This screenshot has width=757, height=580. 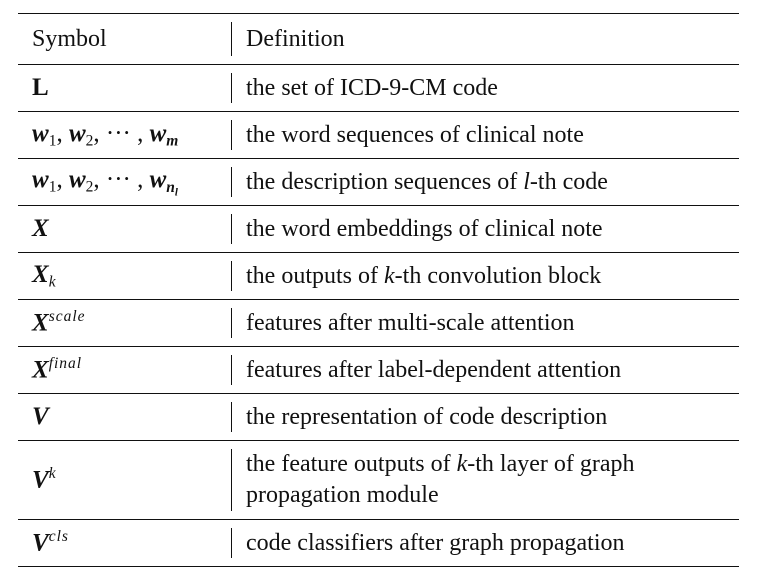 I want to click on symbol-cell: Vcls, so click(x=124, y=543).